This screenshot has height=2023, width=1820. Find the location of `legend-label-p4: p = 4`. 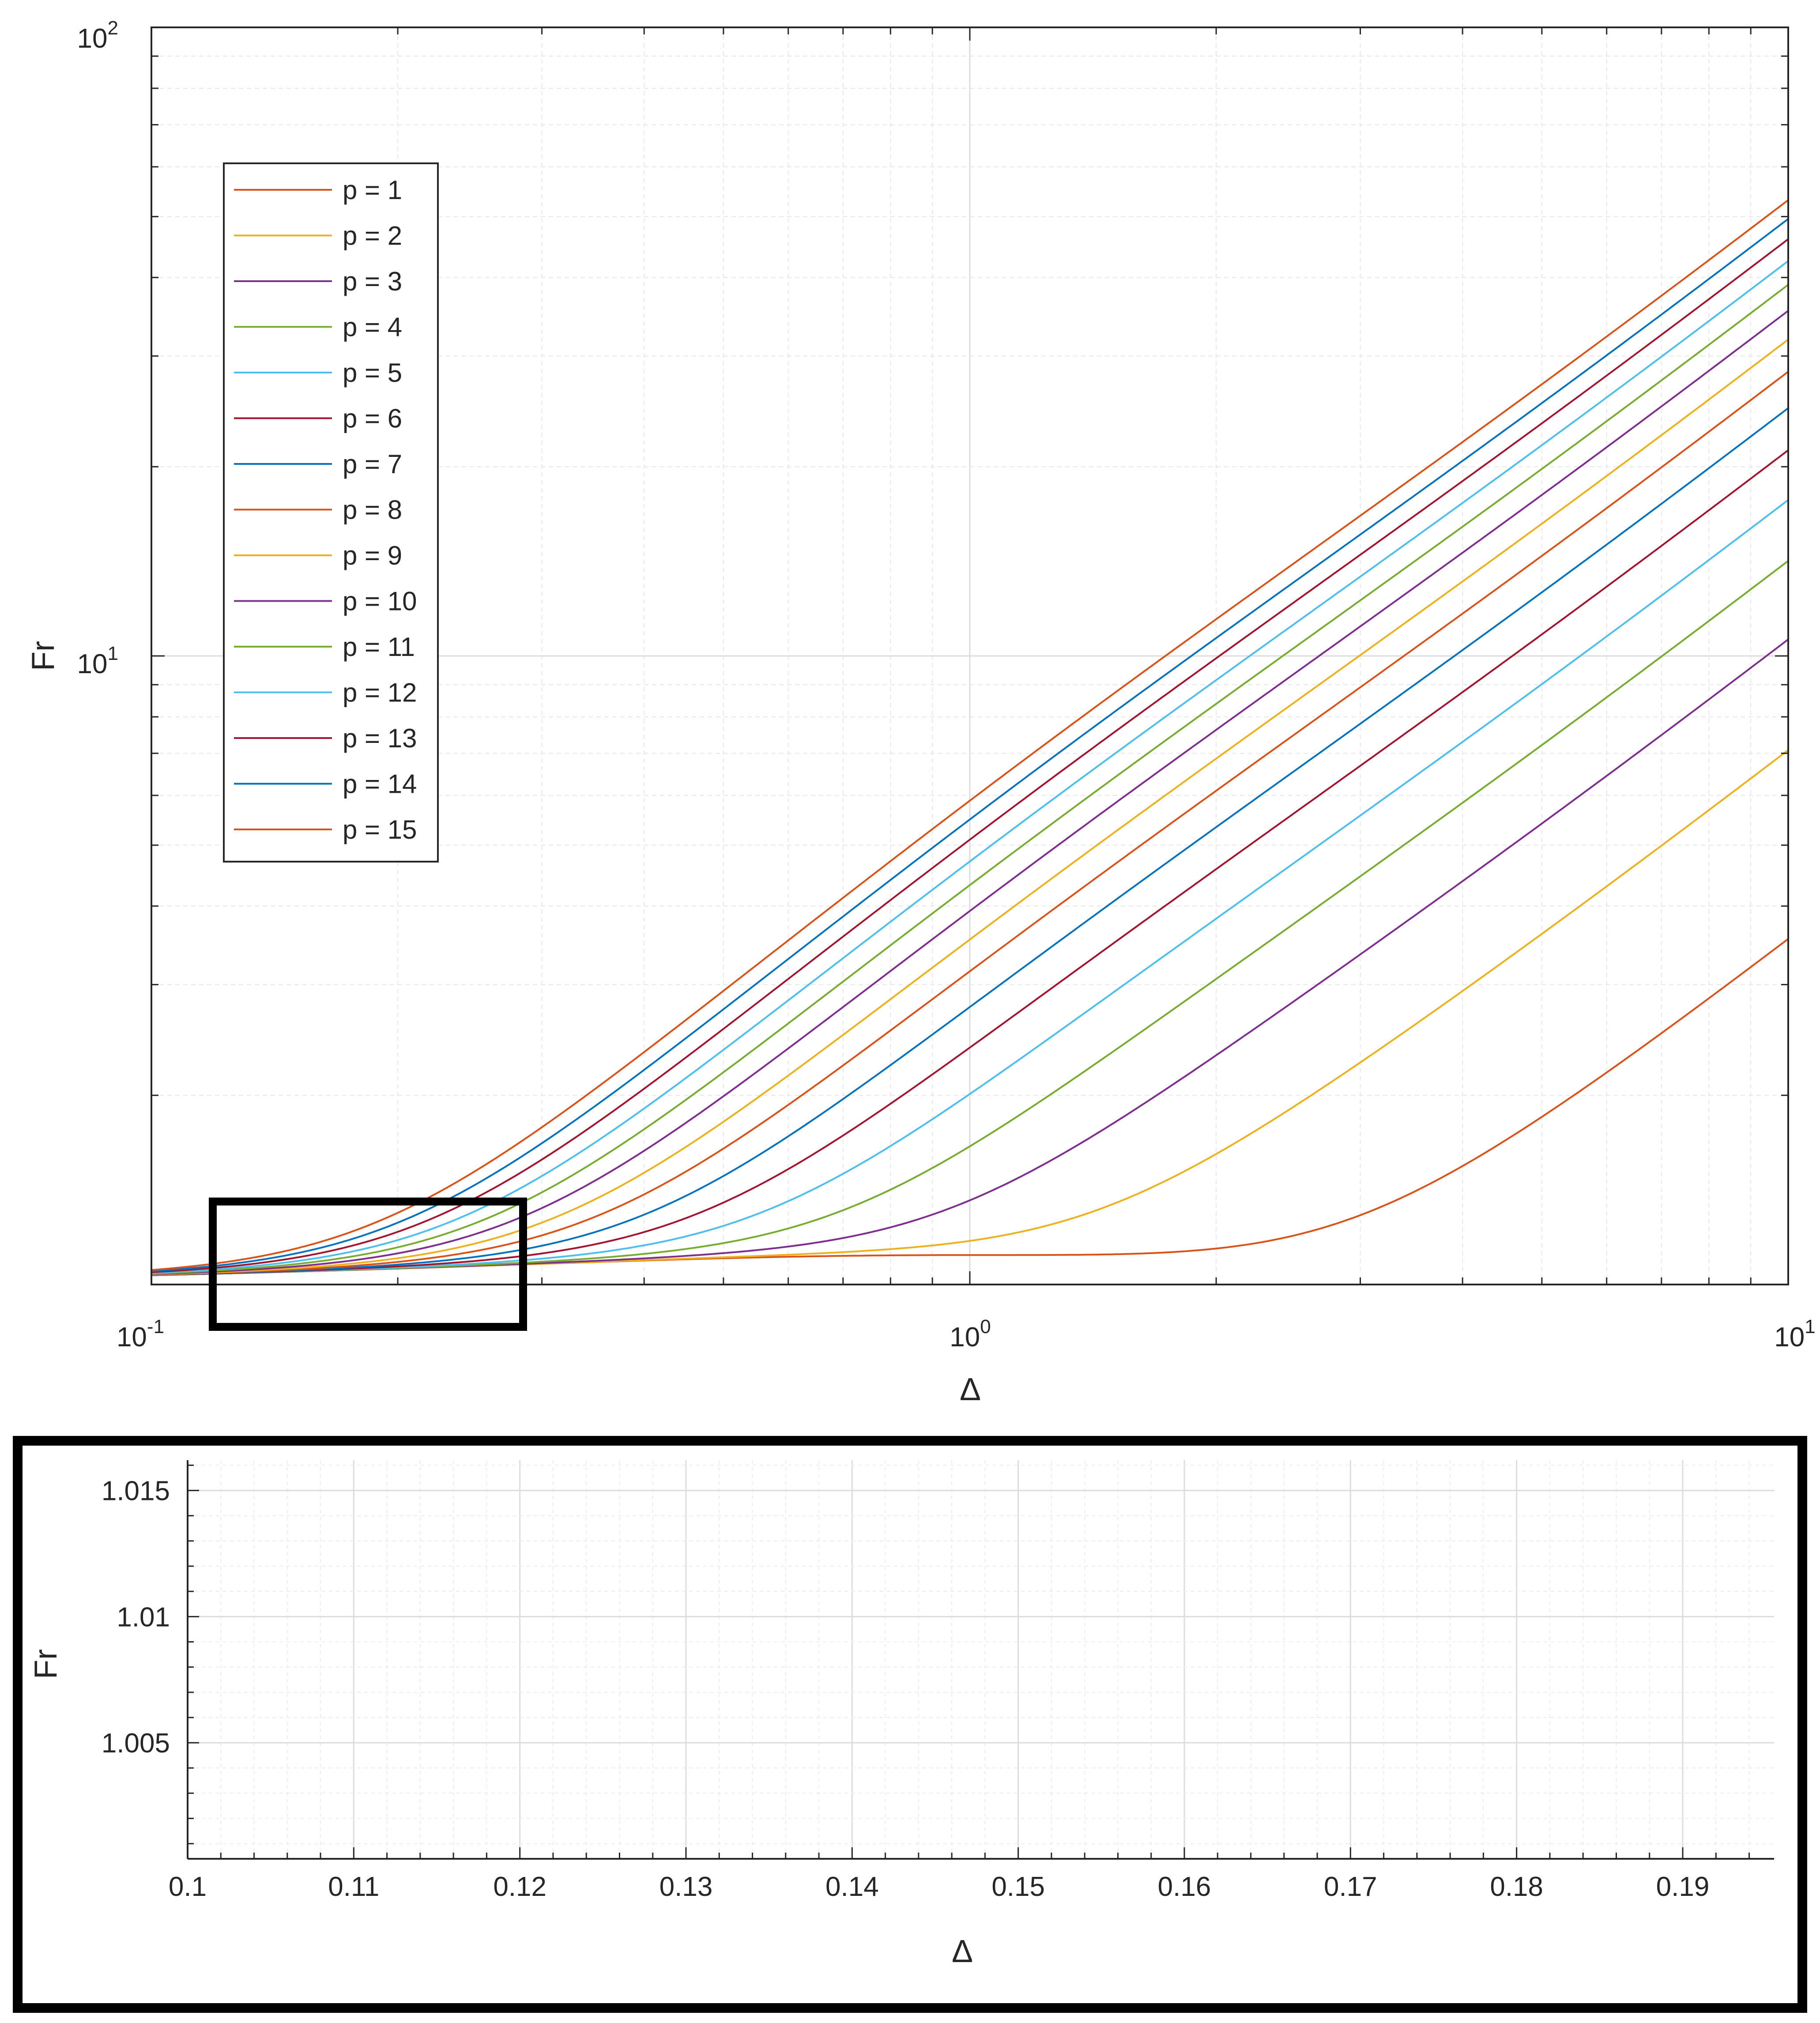

legend-label-p4: p = 4 is located at coordinates (372, 327).